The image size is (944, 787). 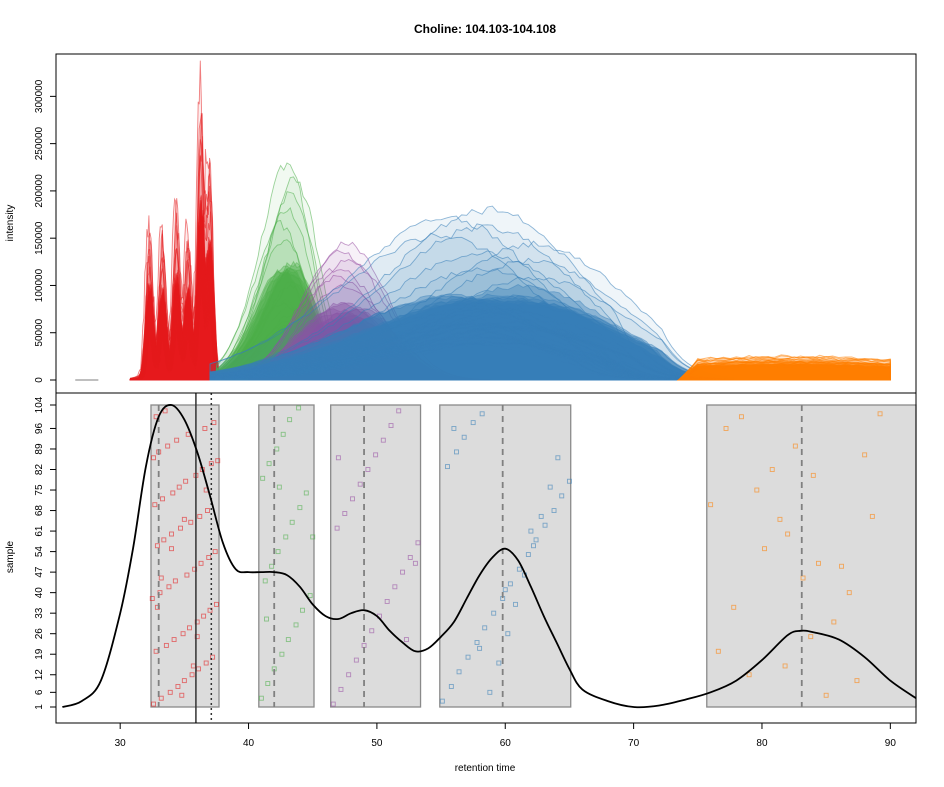 I want to click on sample-y-tick-label: 40, so click(x=39, y=593).